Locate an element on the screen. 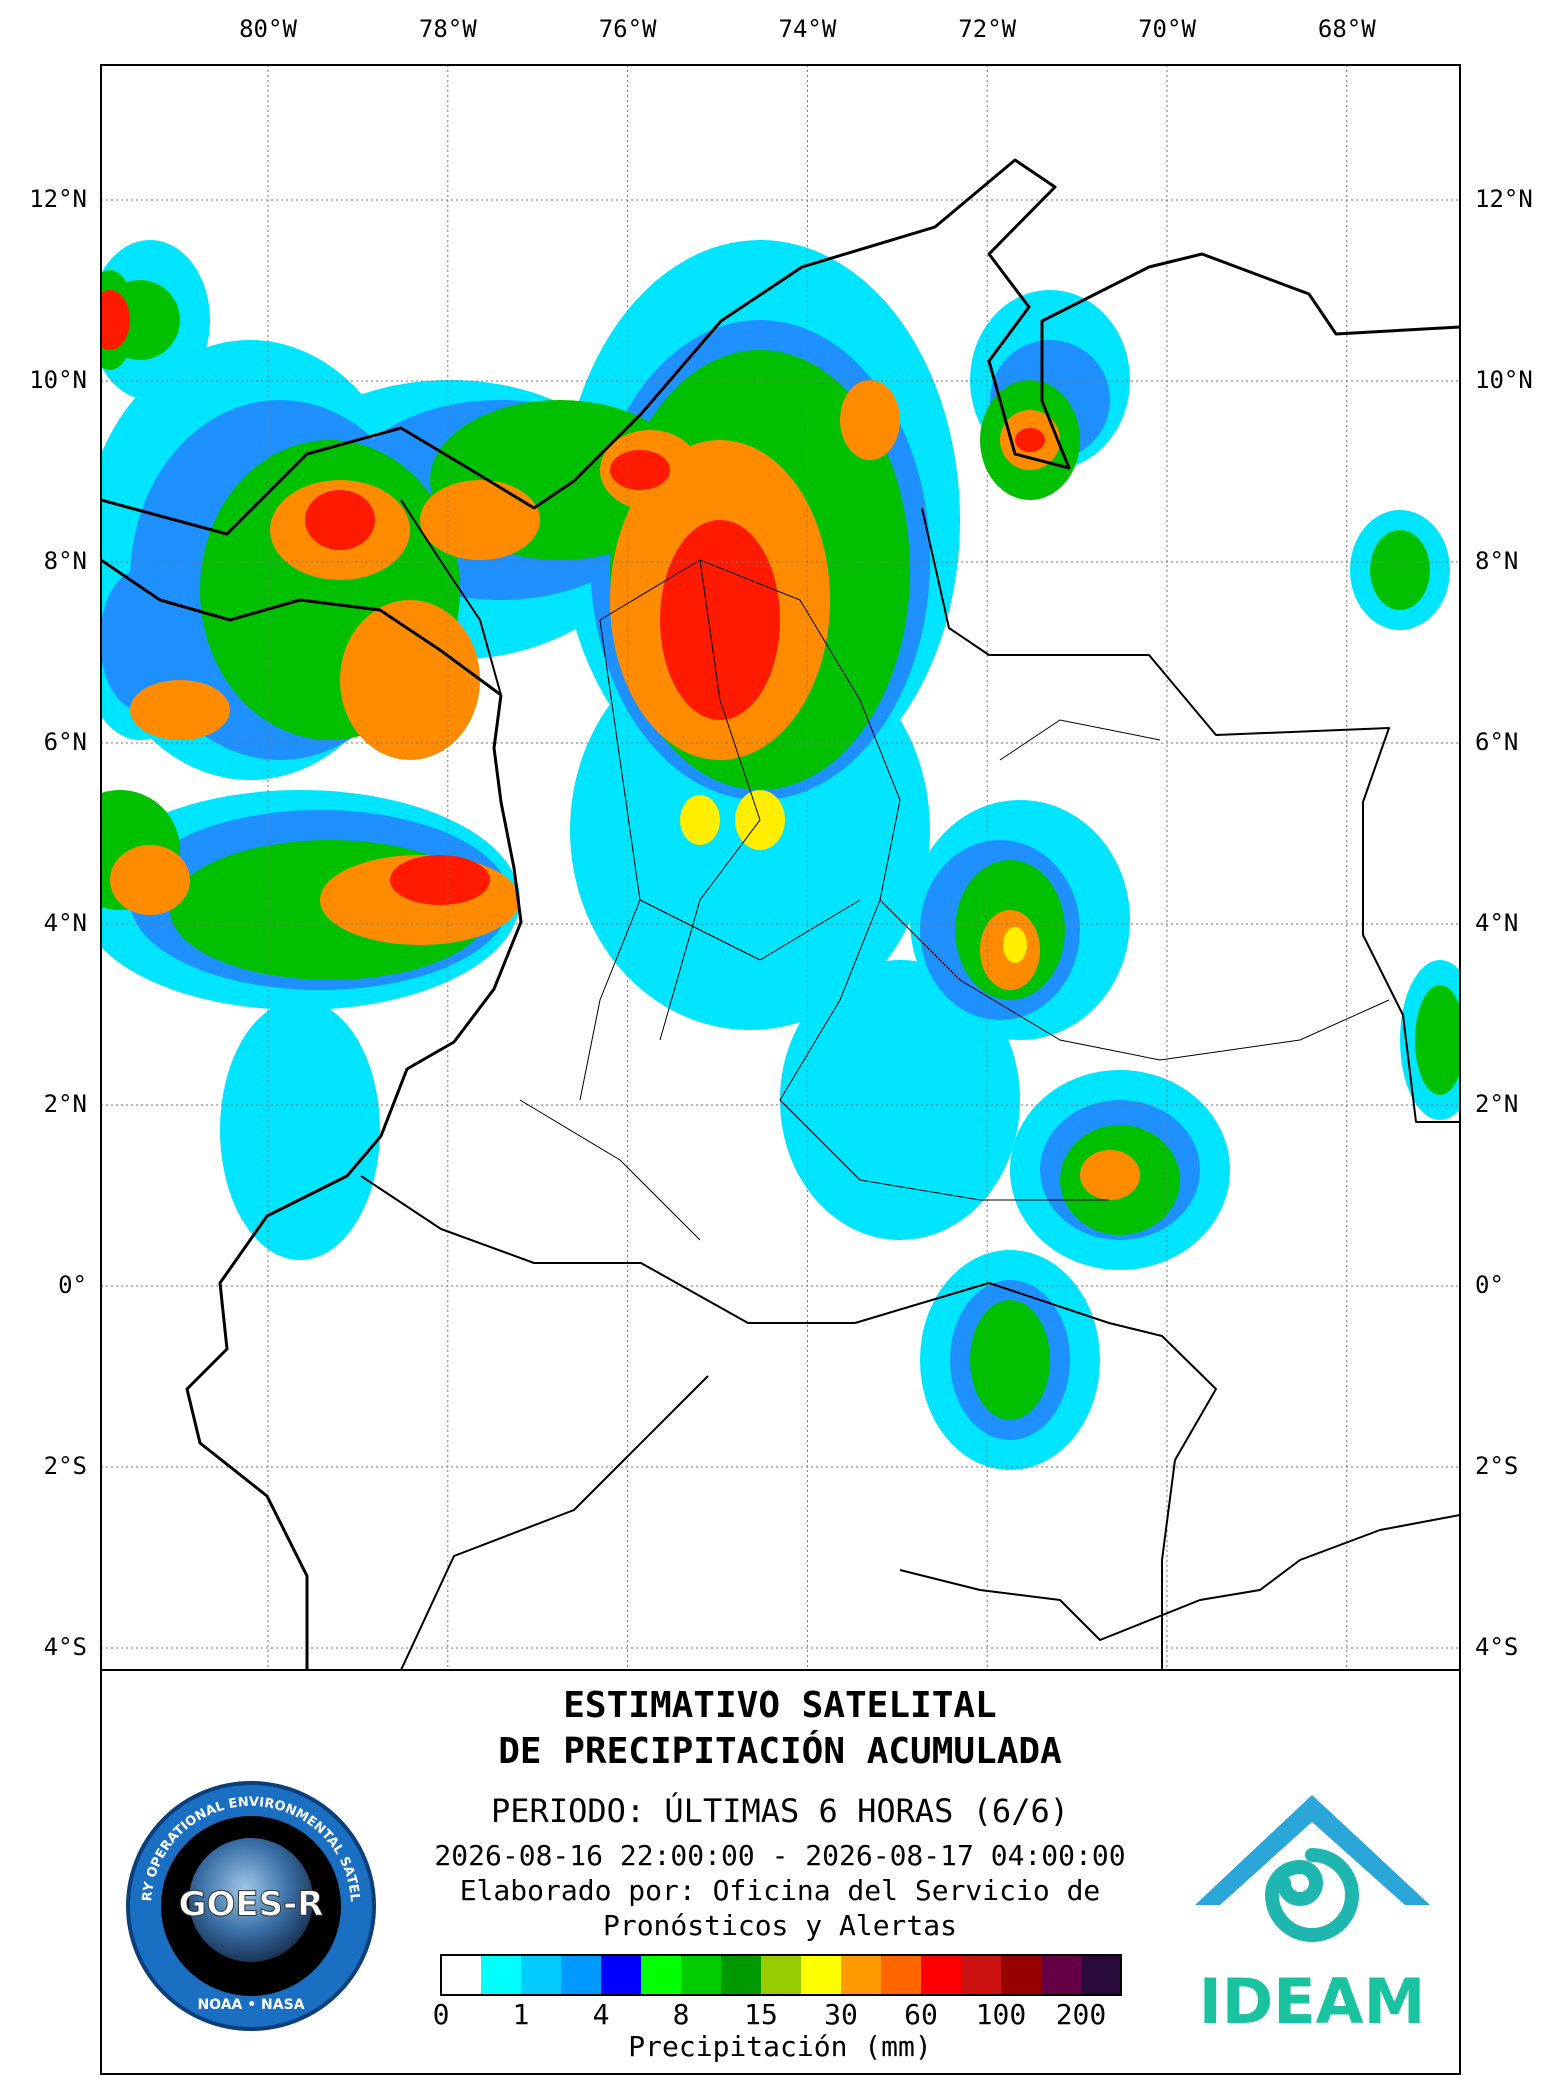 This screenshot has width=1555, height=2086. lat-label-right: 2°S is located at coordinates (1496, 1466).